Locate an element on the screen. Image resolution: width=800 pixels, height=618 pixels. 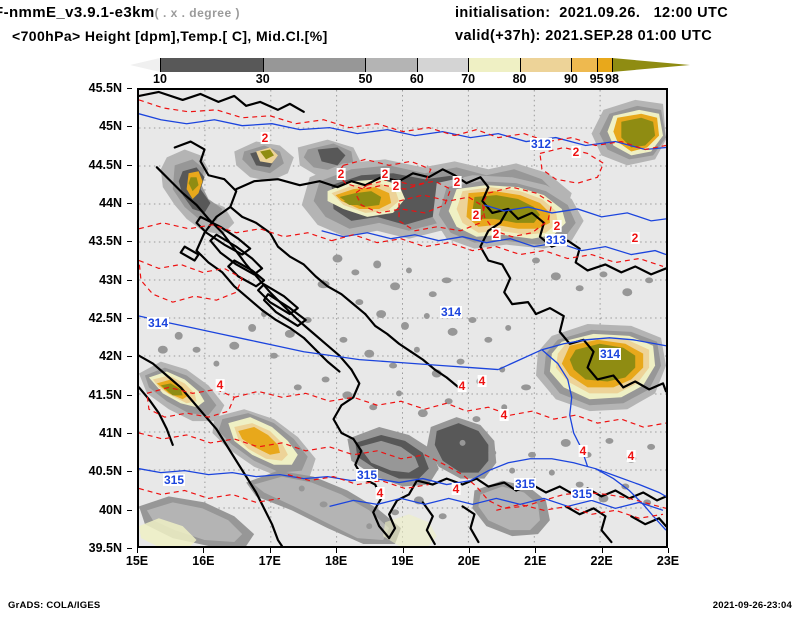
colorbar-tick-label: 30 is located at coordinates (262, 79).